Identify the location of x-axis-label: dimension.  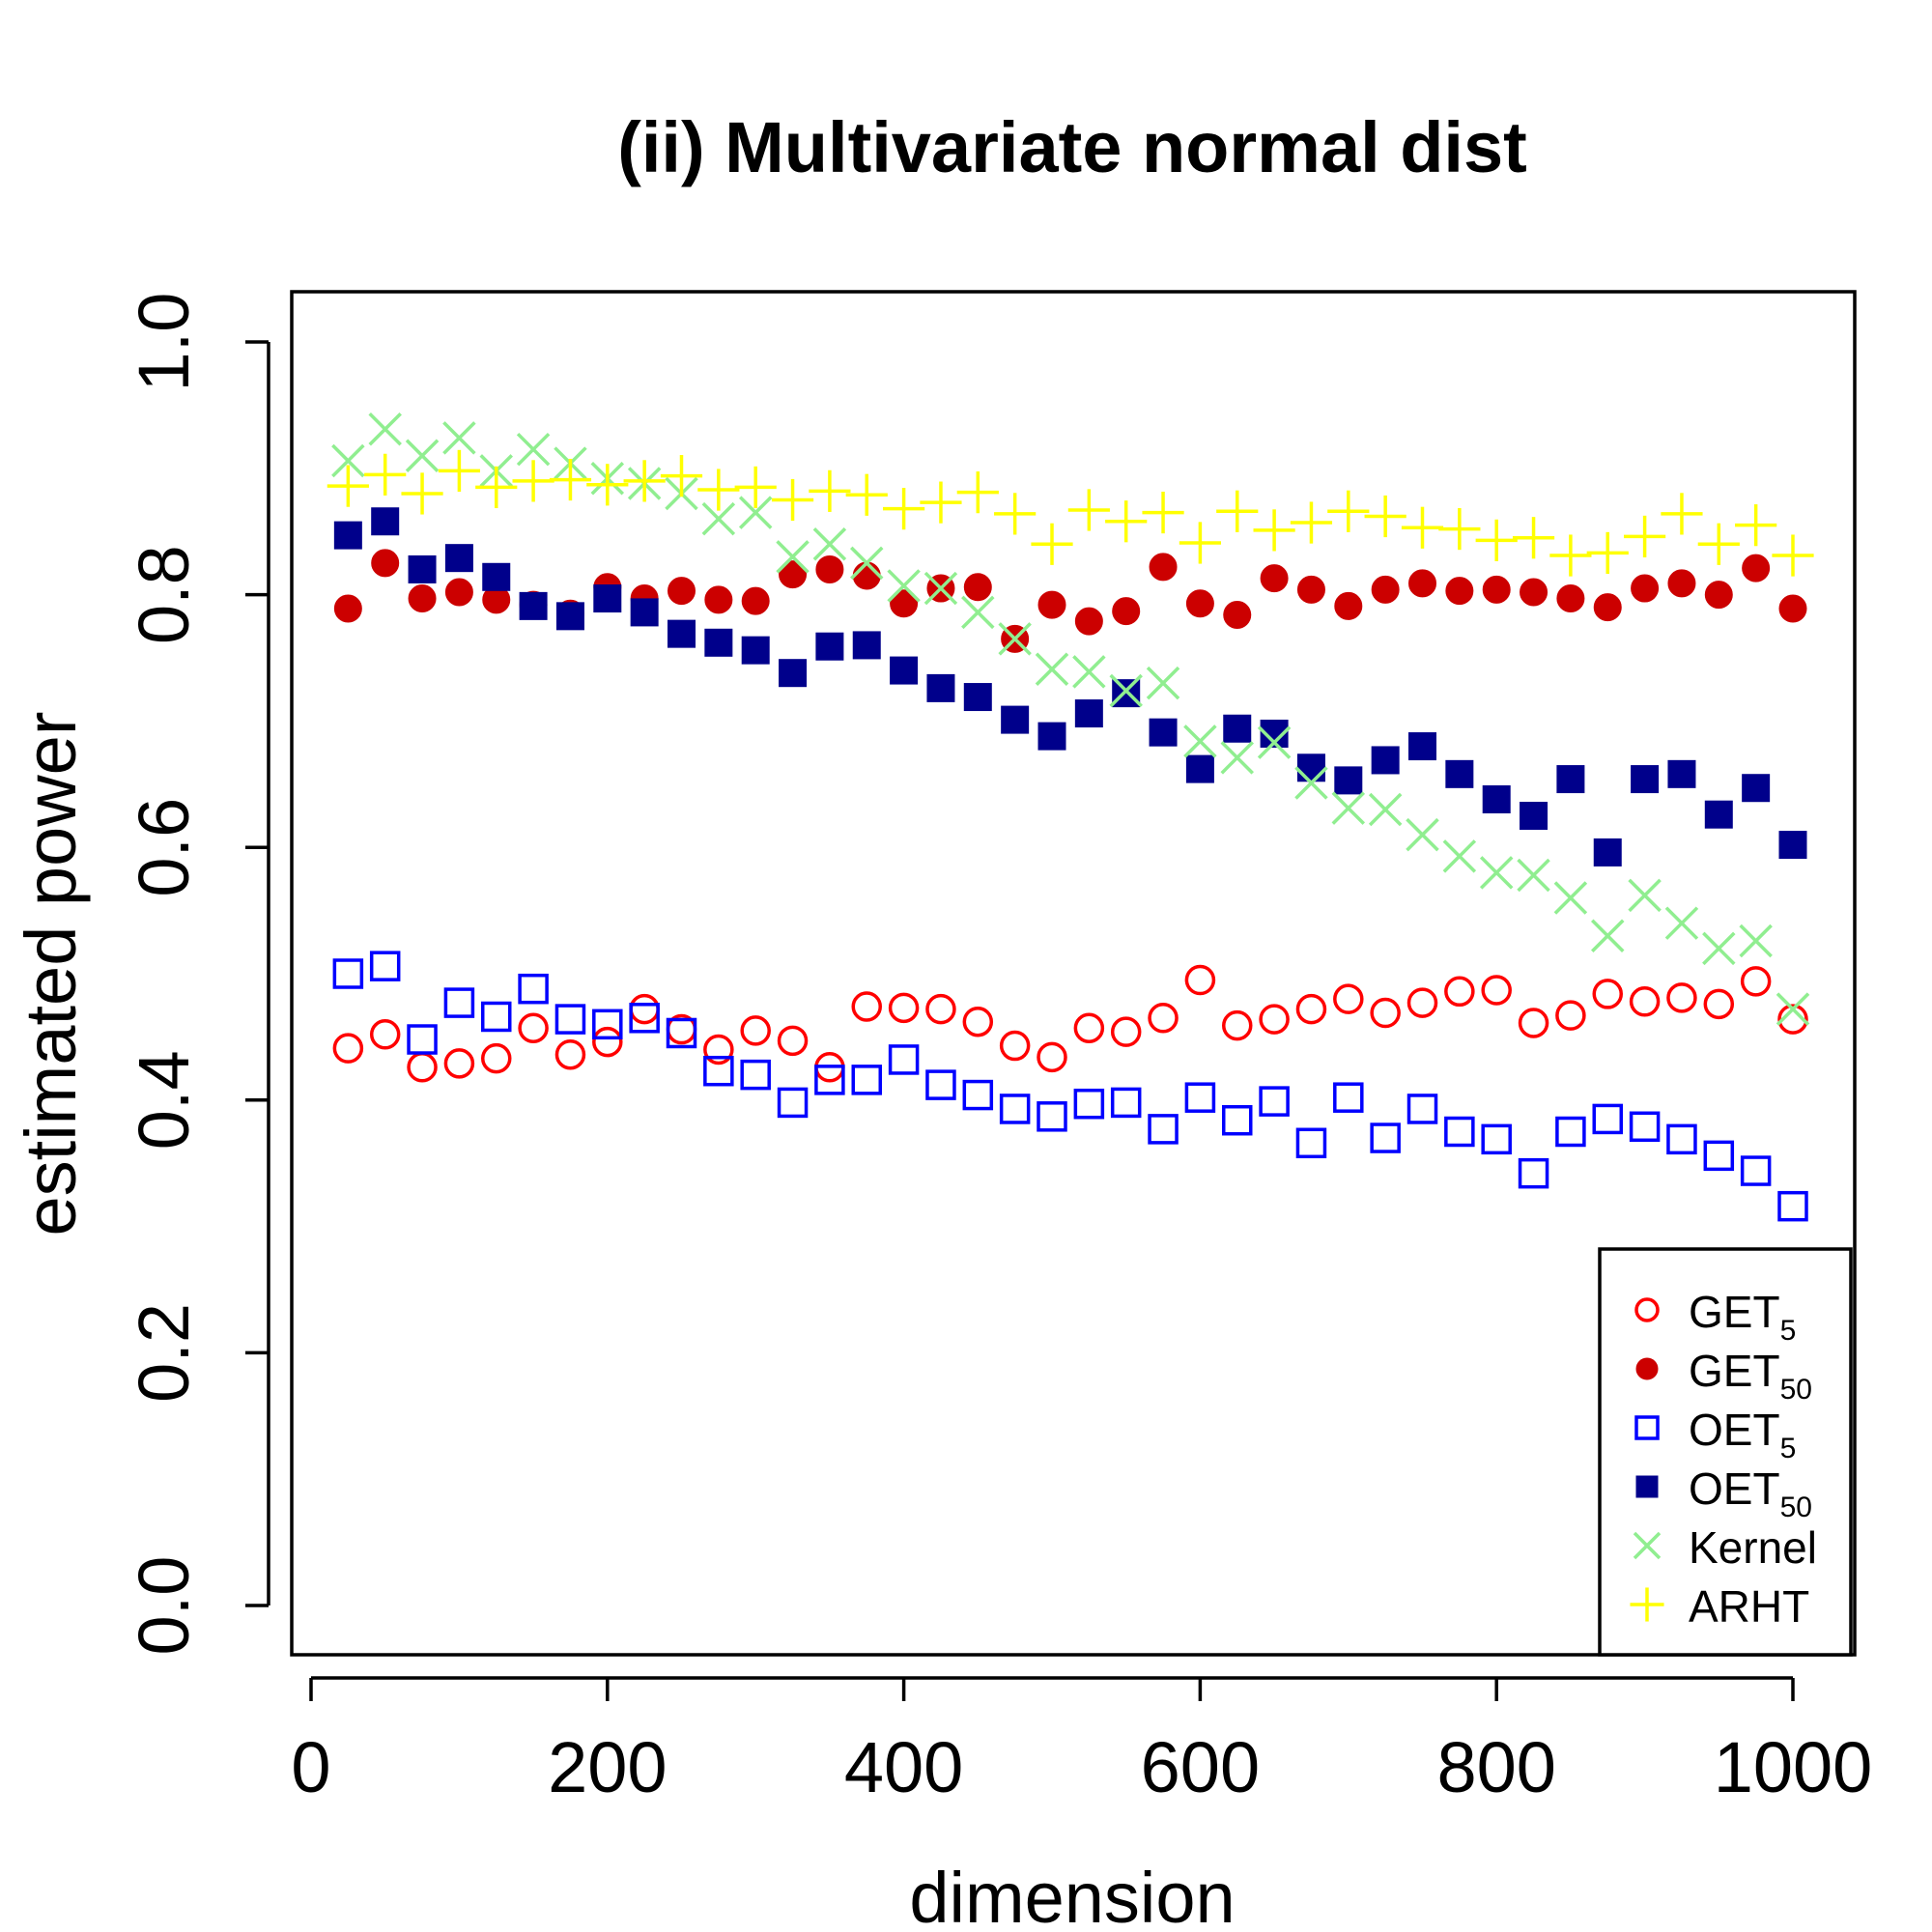
(1072, 1895).